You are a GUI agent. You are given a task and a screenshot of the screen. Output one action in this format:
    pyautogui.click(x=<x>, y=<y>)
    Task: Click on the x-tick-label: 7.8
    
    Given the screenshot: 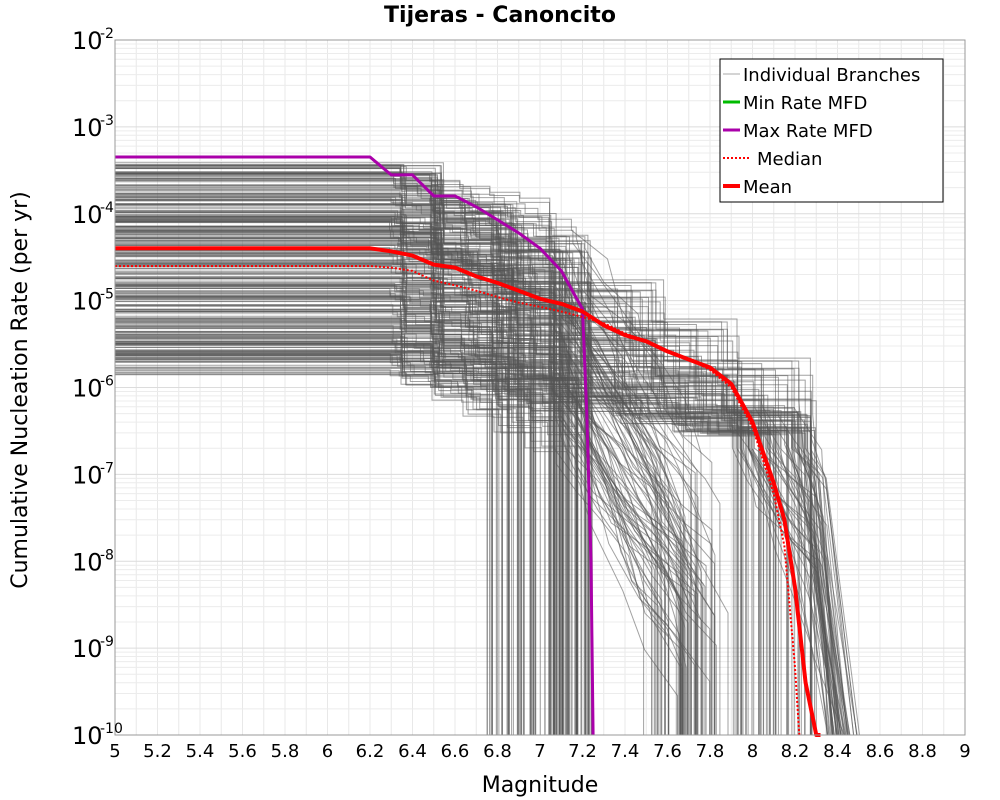 What is the action you would take?
    pyautogui.click(x=710, y=751)
    